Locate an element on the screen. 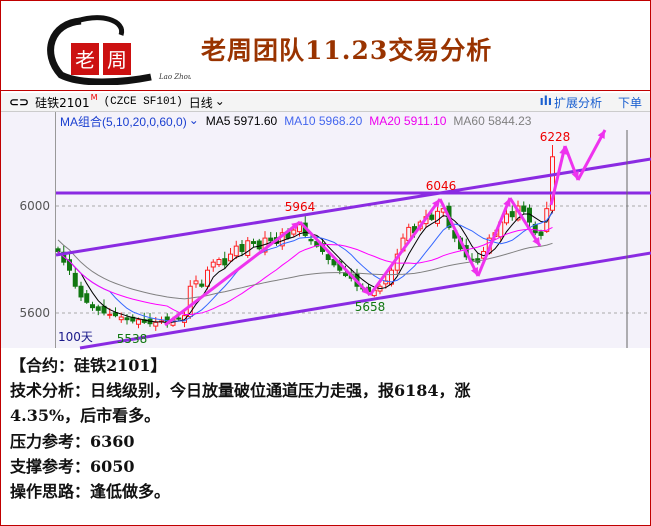 This screenshot has width=651, height=526. tech-analysis-line2: 4.35%，后市看多。 is located at coordinates (85, 415).